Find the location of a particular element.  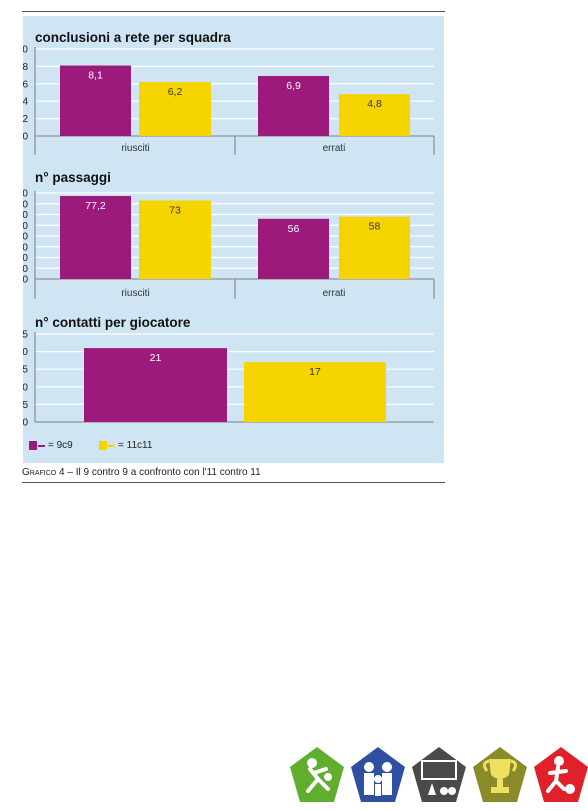

legend-swatch-9c9 is located at coordinates (33, 445).